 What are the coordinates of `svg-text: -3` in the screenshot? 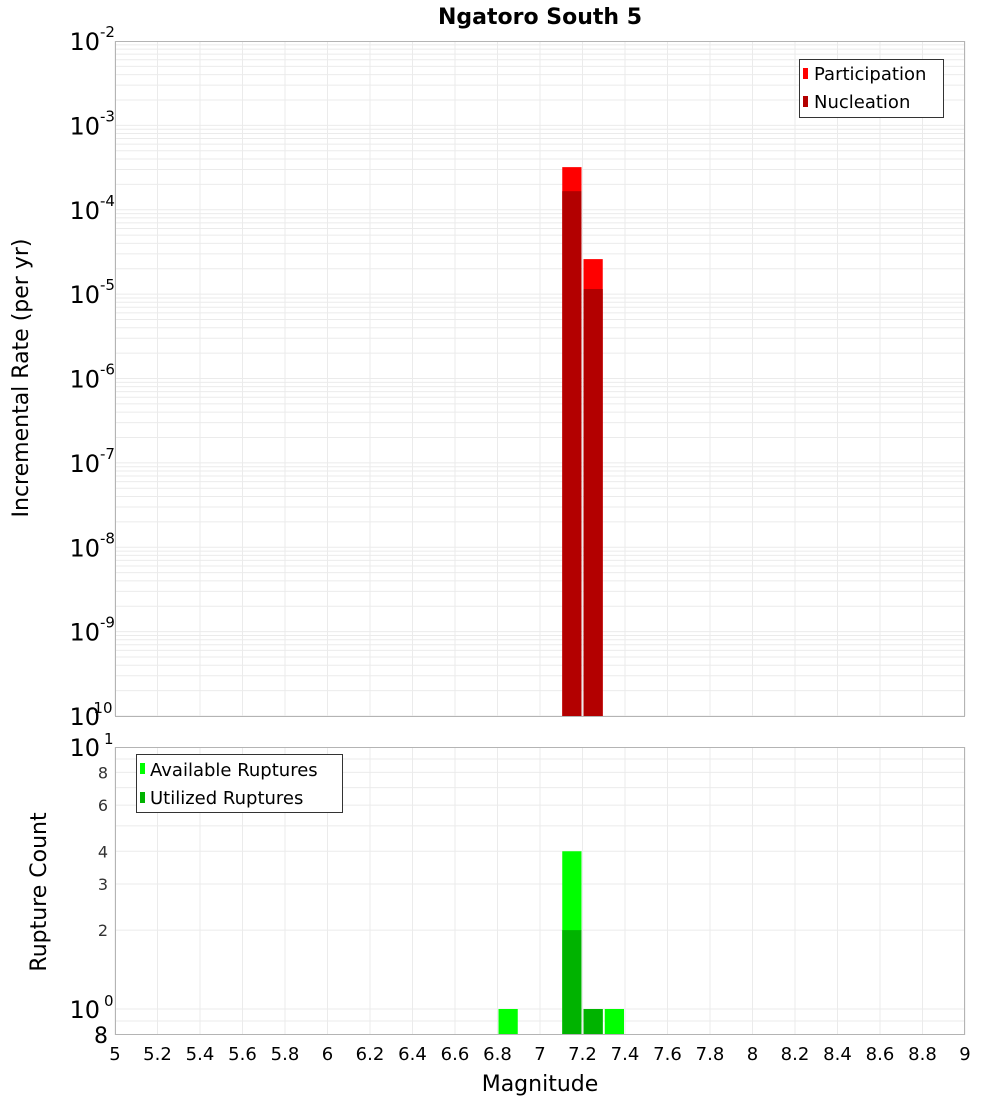 It's located at (107, 116).